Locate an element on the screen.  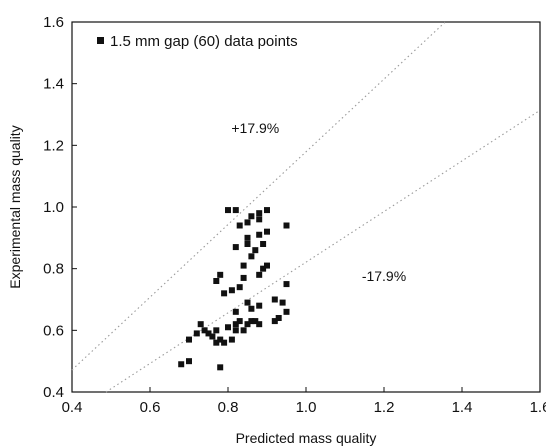
y-tick-label: 1.2 is located at coordinates (53, 145).